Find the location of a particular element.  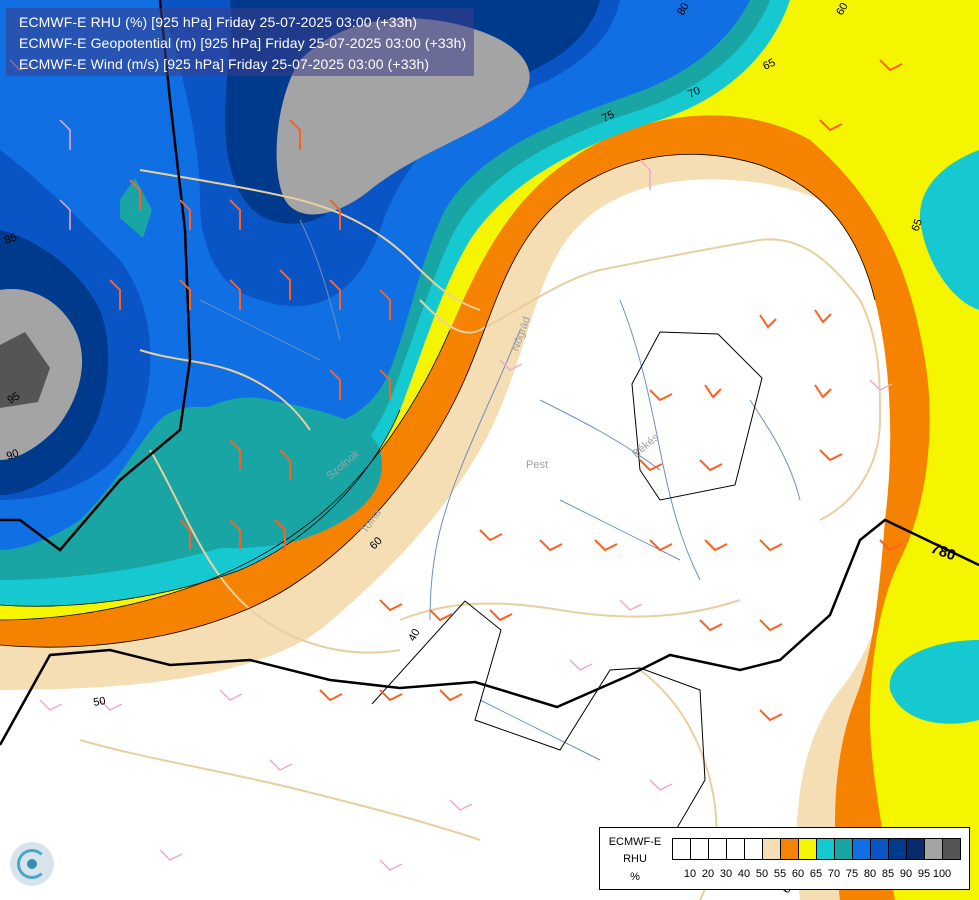

legend-level-label: 65 is located at coordinates (816, 874).